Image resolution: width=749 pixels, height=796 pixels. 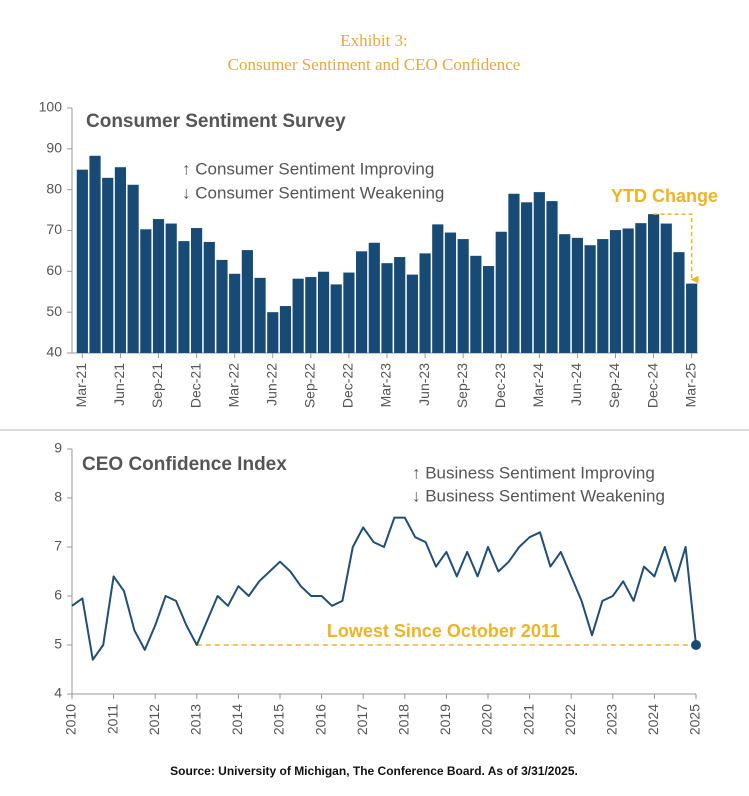 What do you see at coordinates (81, 385) in the screenshot?
I see `x-tick-label: Mar-21` at bounding box center [81, 385].